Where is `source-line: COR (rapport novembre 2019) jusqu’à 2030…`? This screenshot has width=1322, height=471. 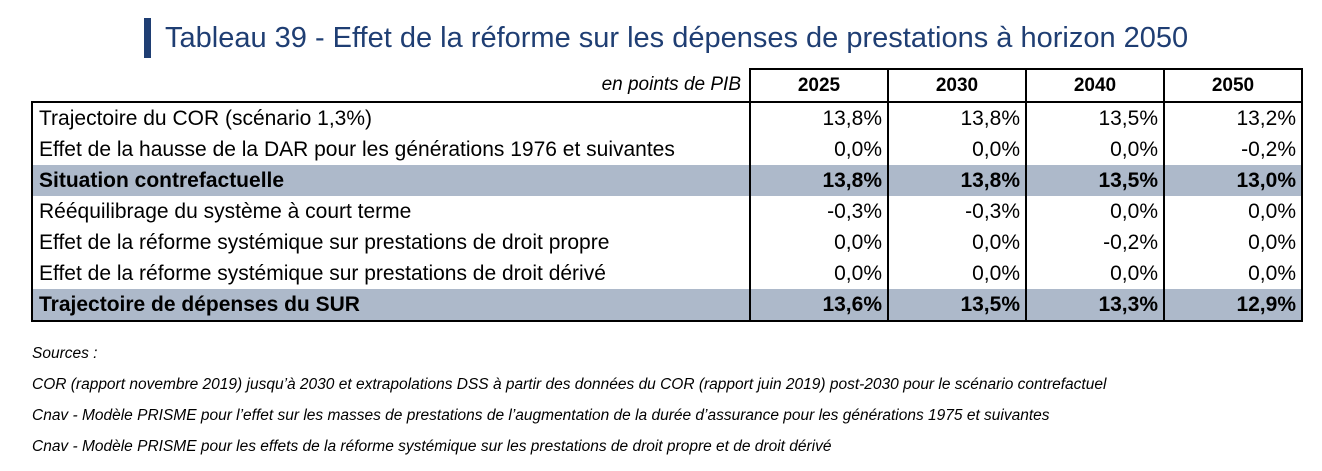 source-line: COR (rapport novembre 2019) jusqu’à 2030… is located at coordinates (569, 384).